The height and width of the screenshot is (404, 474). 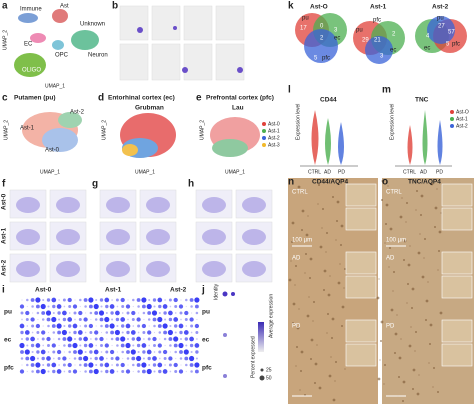 What do you see at coordinates (392, 122) in the screenshot?
I see `label: Expression level` at bounding box center [392, 122].